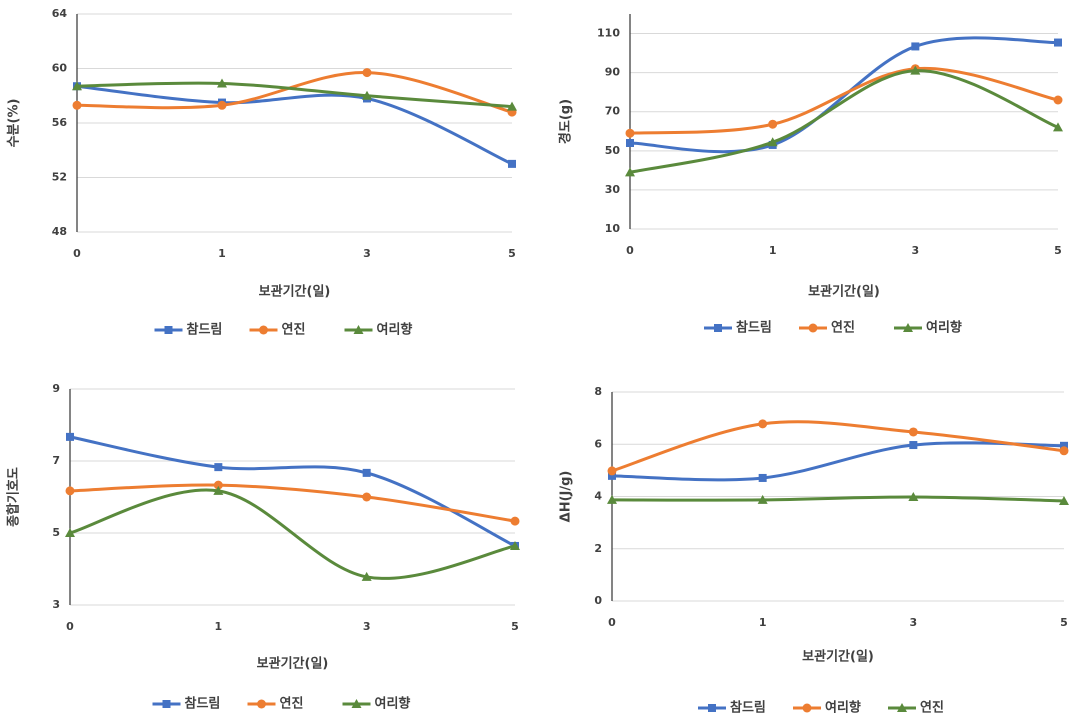 This screenshot has height=720, width=1072. Describe the element at coordinates (56, 388) in the screenshot. I see `y-tick-label: 9` at that location.